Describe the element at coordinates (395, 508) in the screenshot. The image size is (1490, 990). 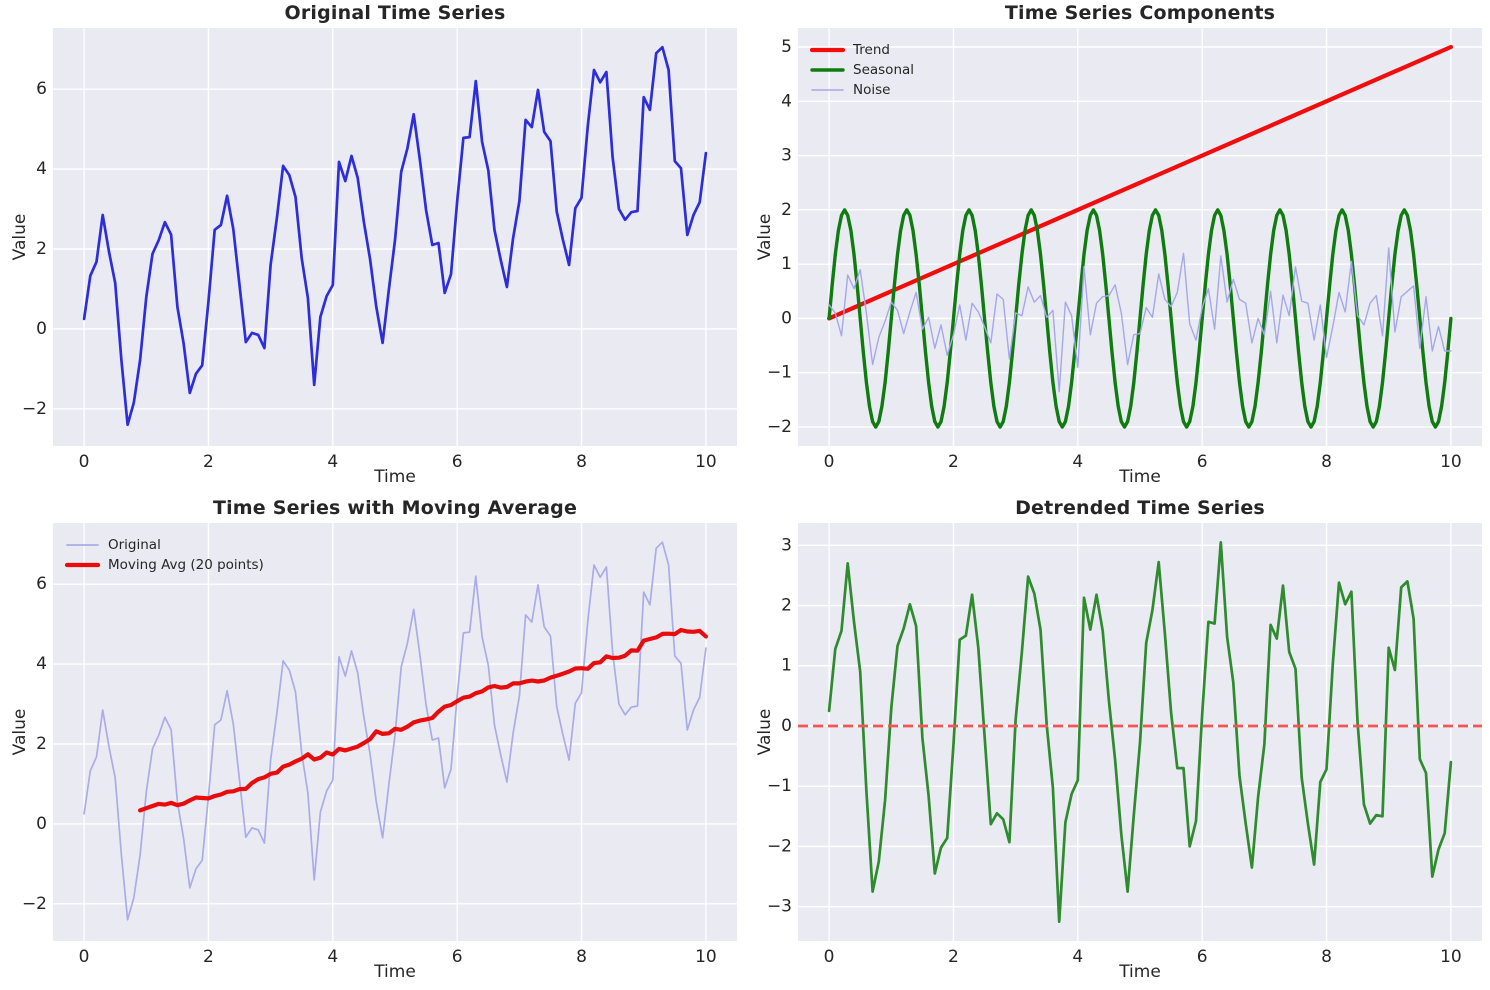
I see `chart-title: Time Series with Moving Average` at that location.